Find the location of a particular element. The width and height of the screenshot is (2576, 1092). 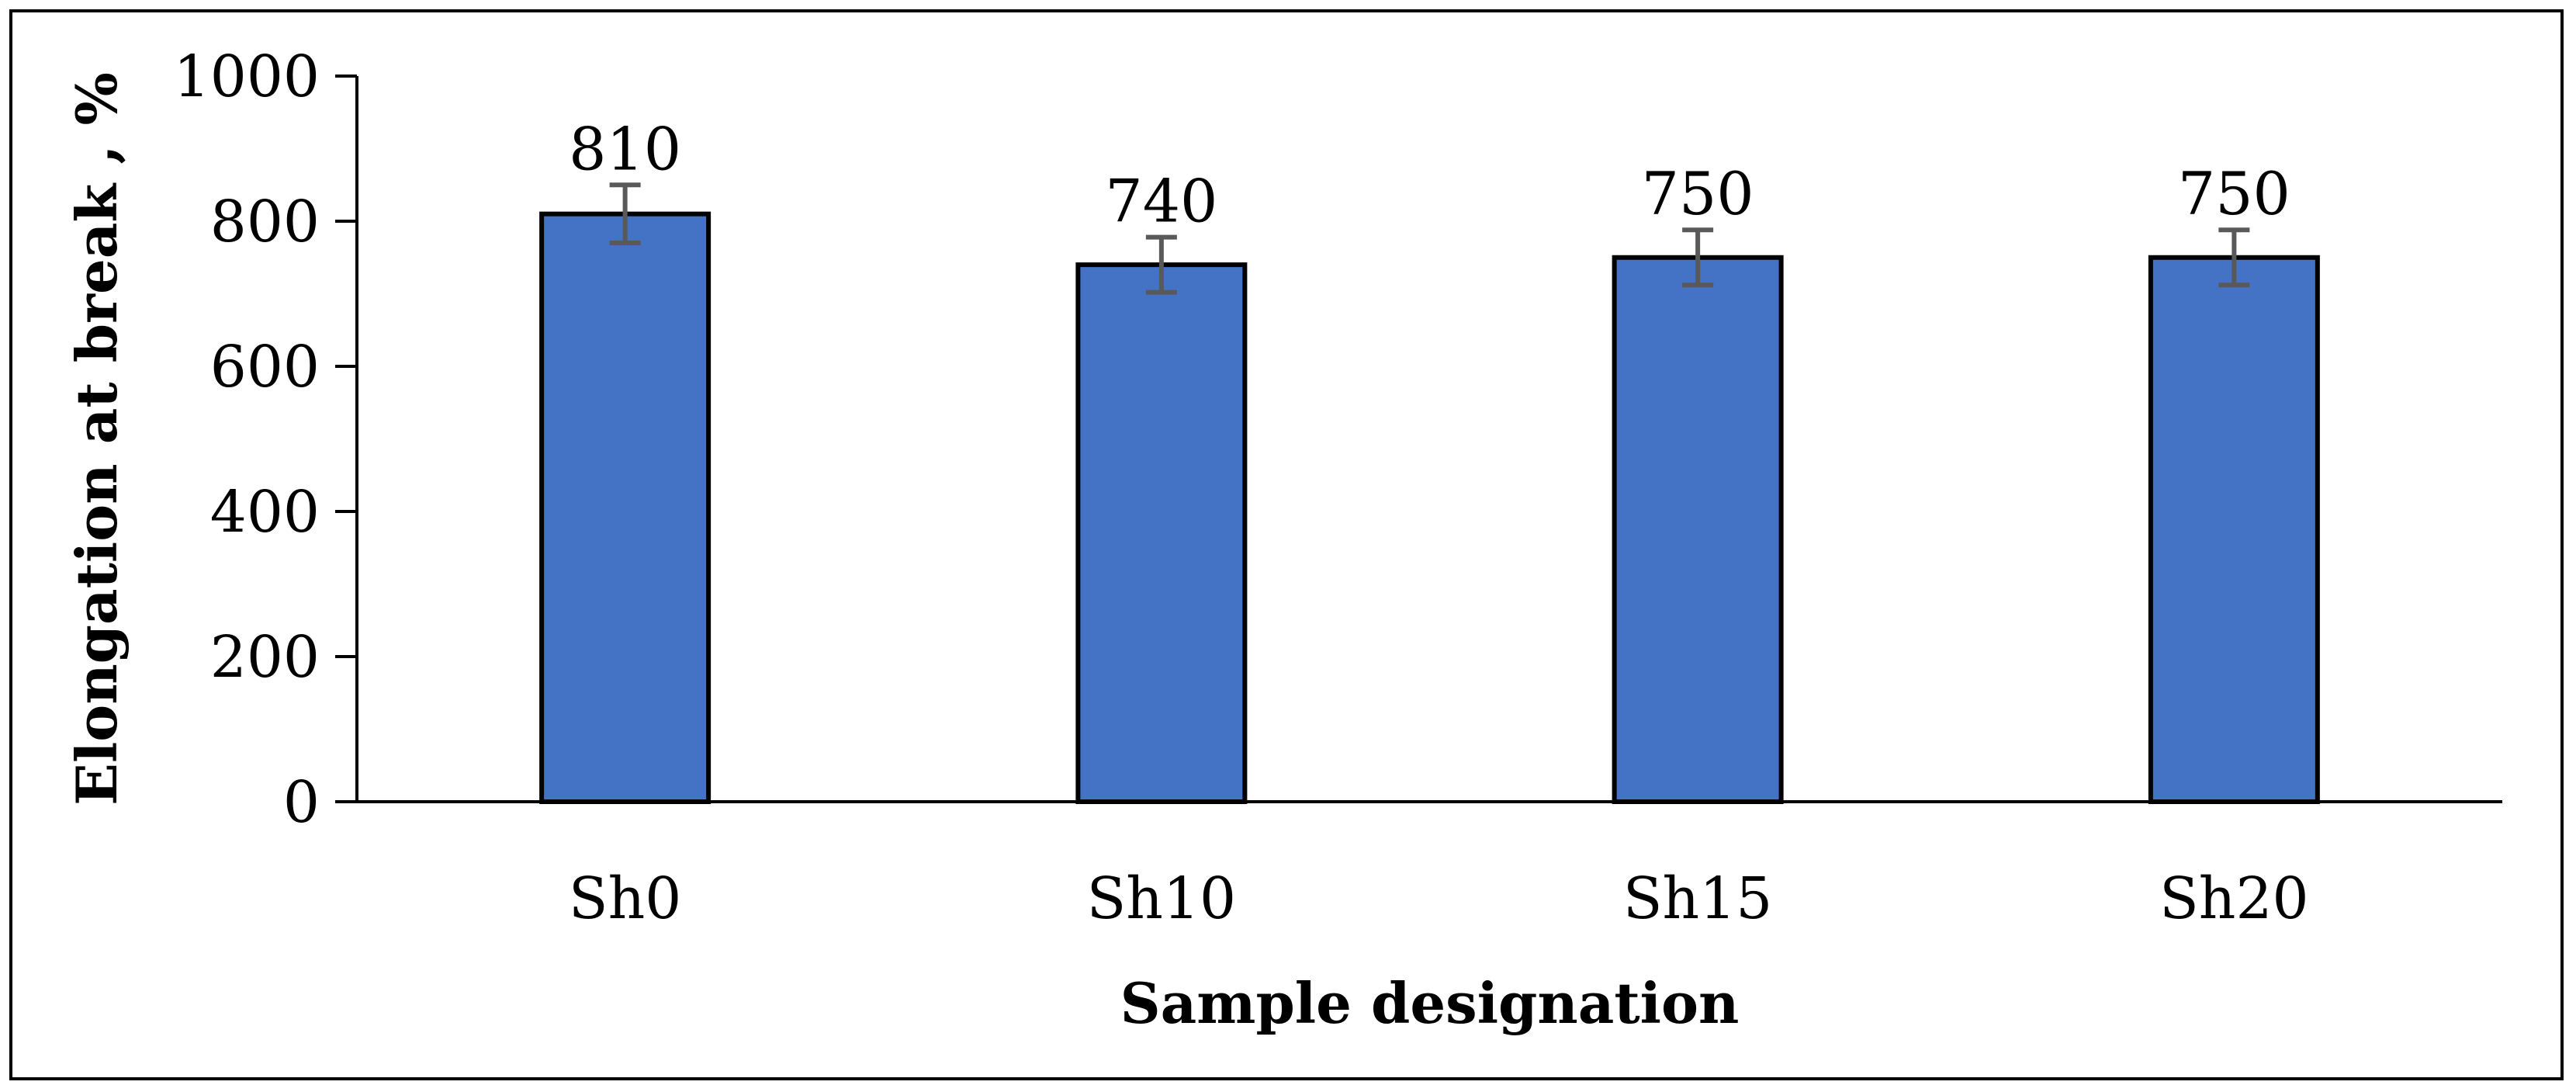

y-tick-label: 800 is located at coordinates (265, 222).